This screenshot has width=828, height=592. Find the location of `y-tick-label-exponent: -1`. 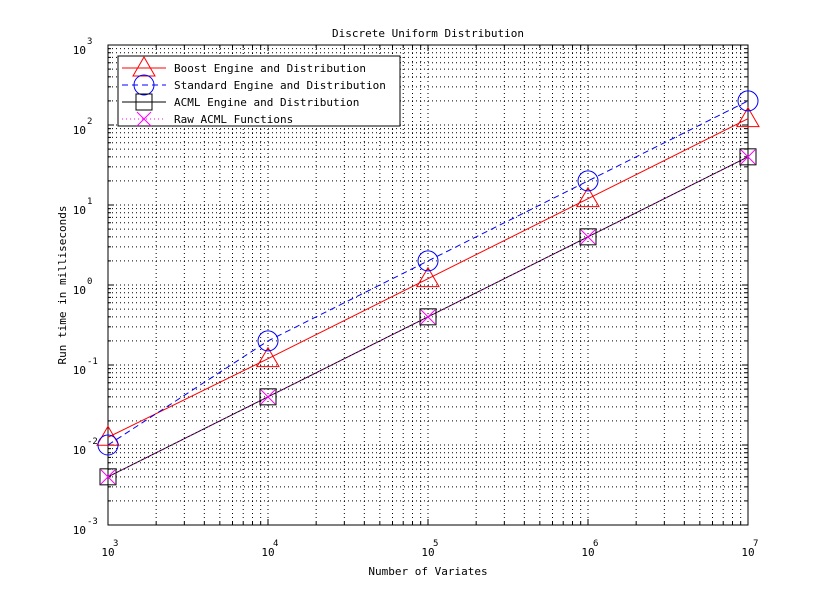

y-tick-label-exponent: -1 is located at coordinates (92, 362).